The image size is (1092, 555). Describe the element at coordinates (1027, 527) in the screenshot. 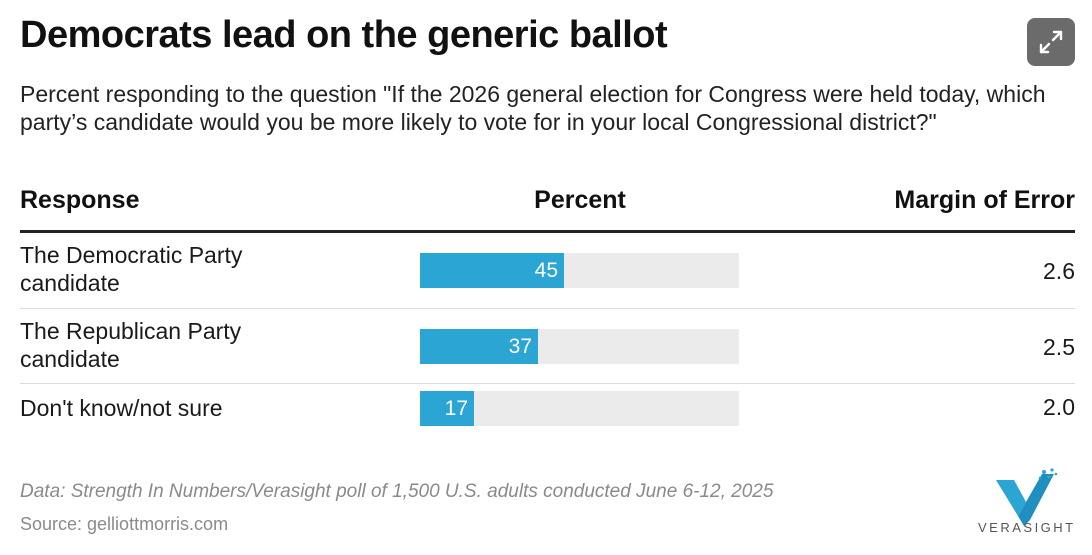

I see `logo-text: VERASIGHT` at that location.